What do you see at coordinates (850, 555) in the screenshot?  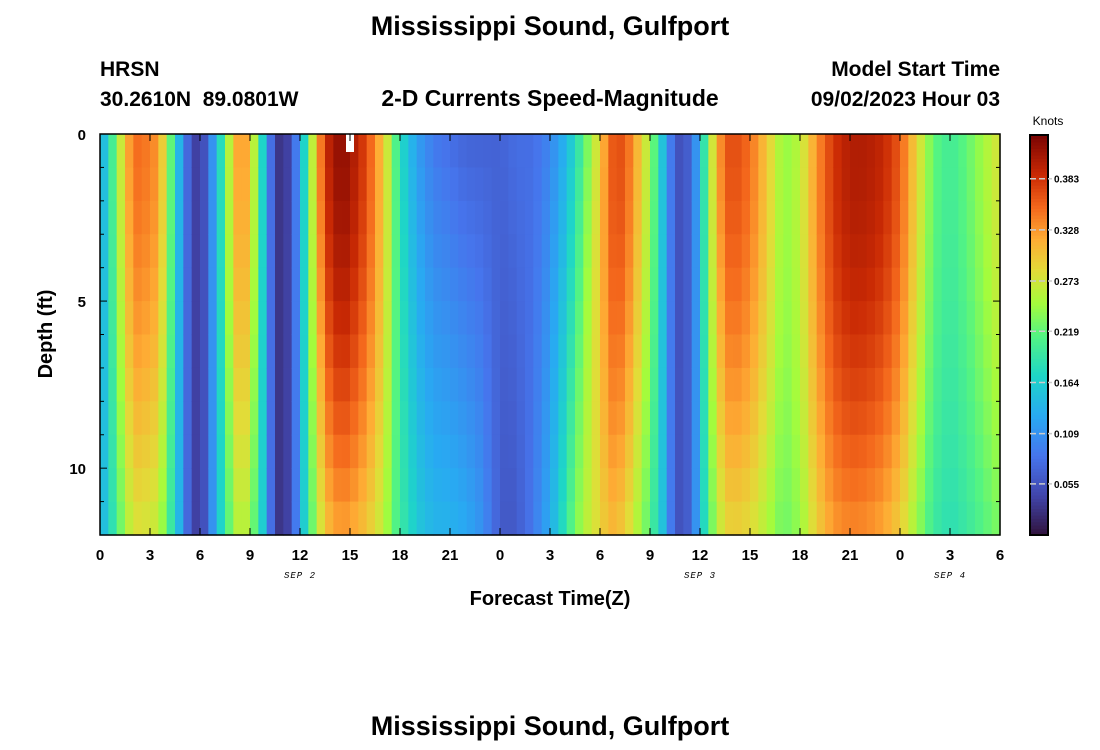 I see `x-tick-label: 21` at bounding box center [850, 555].